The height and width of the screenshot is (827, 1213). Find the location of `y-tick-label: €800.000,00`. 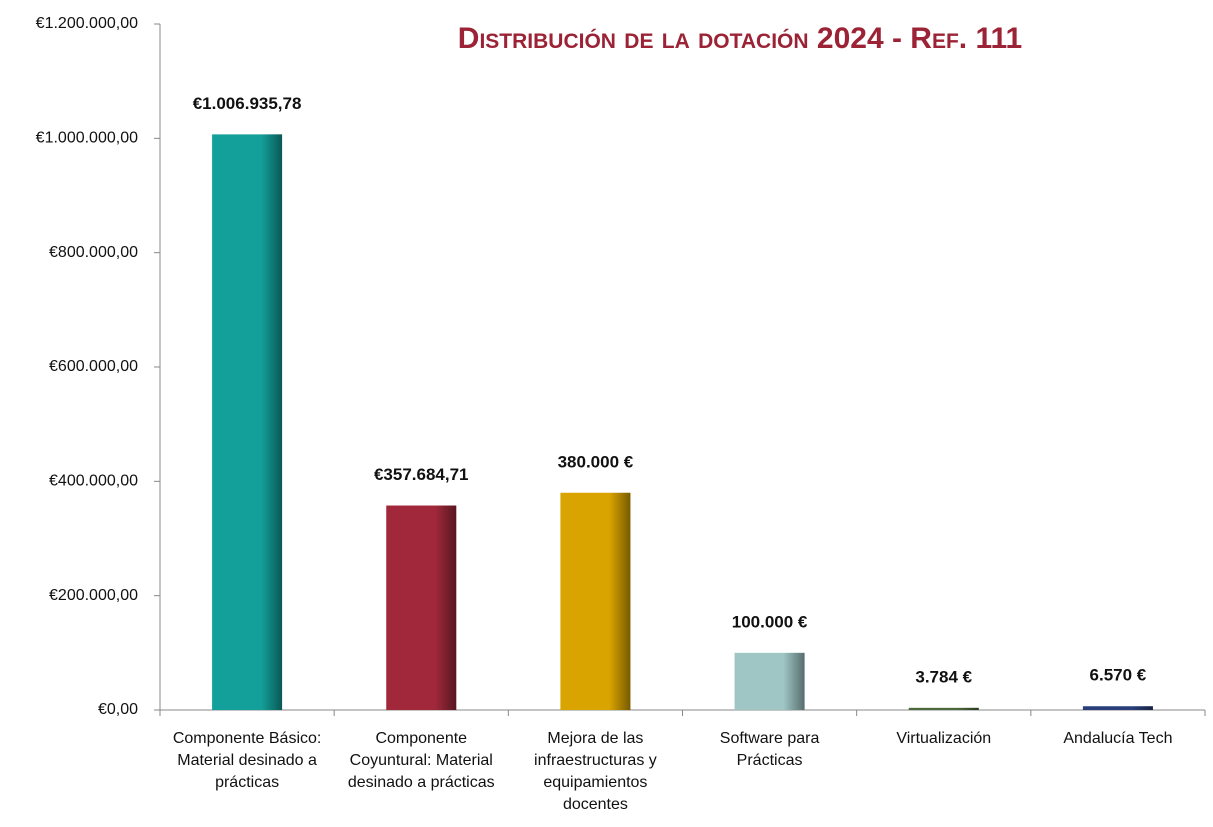

y-tick-label: €800.000,00 is located at coordinates (93, 252).